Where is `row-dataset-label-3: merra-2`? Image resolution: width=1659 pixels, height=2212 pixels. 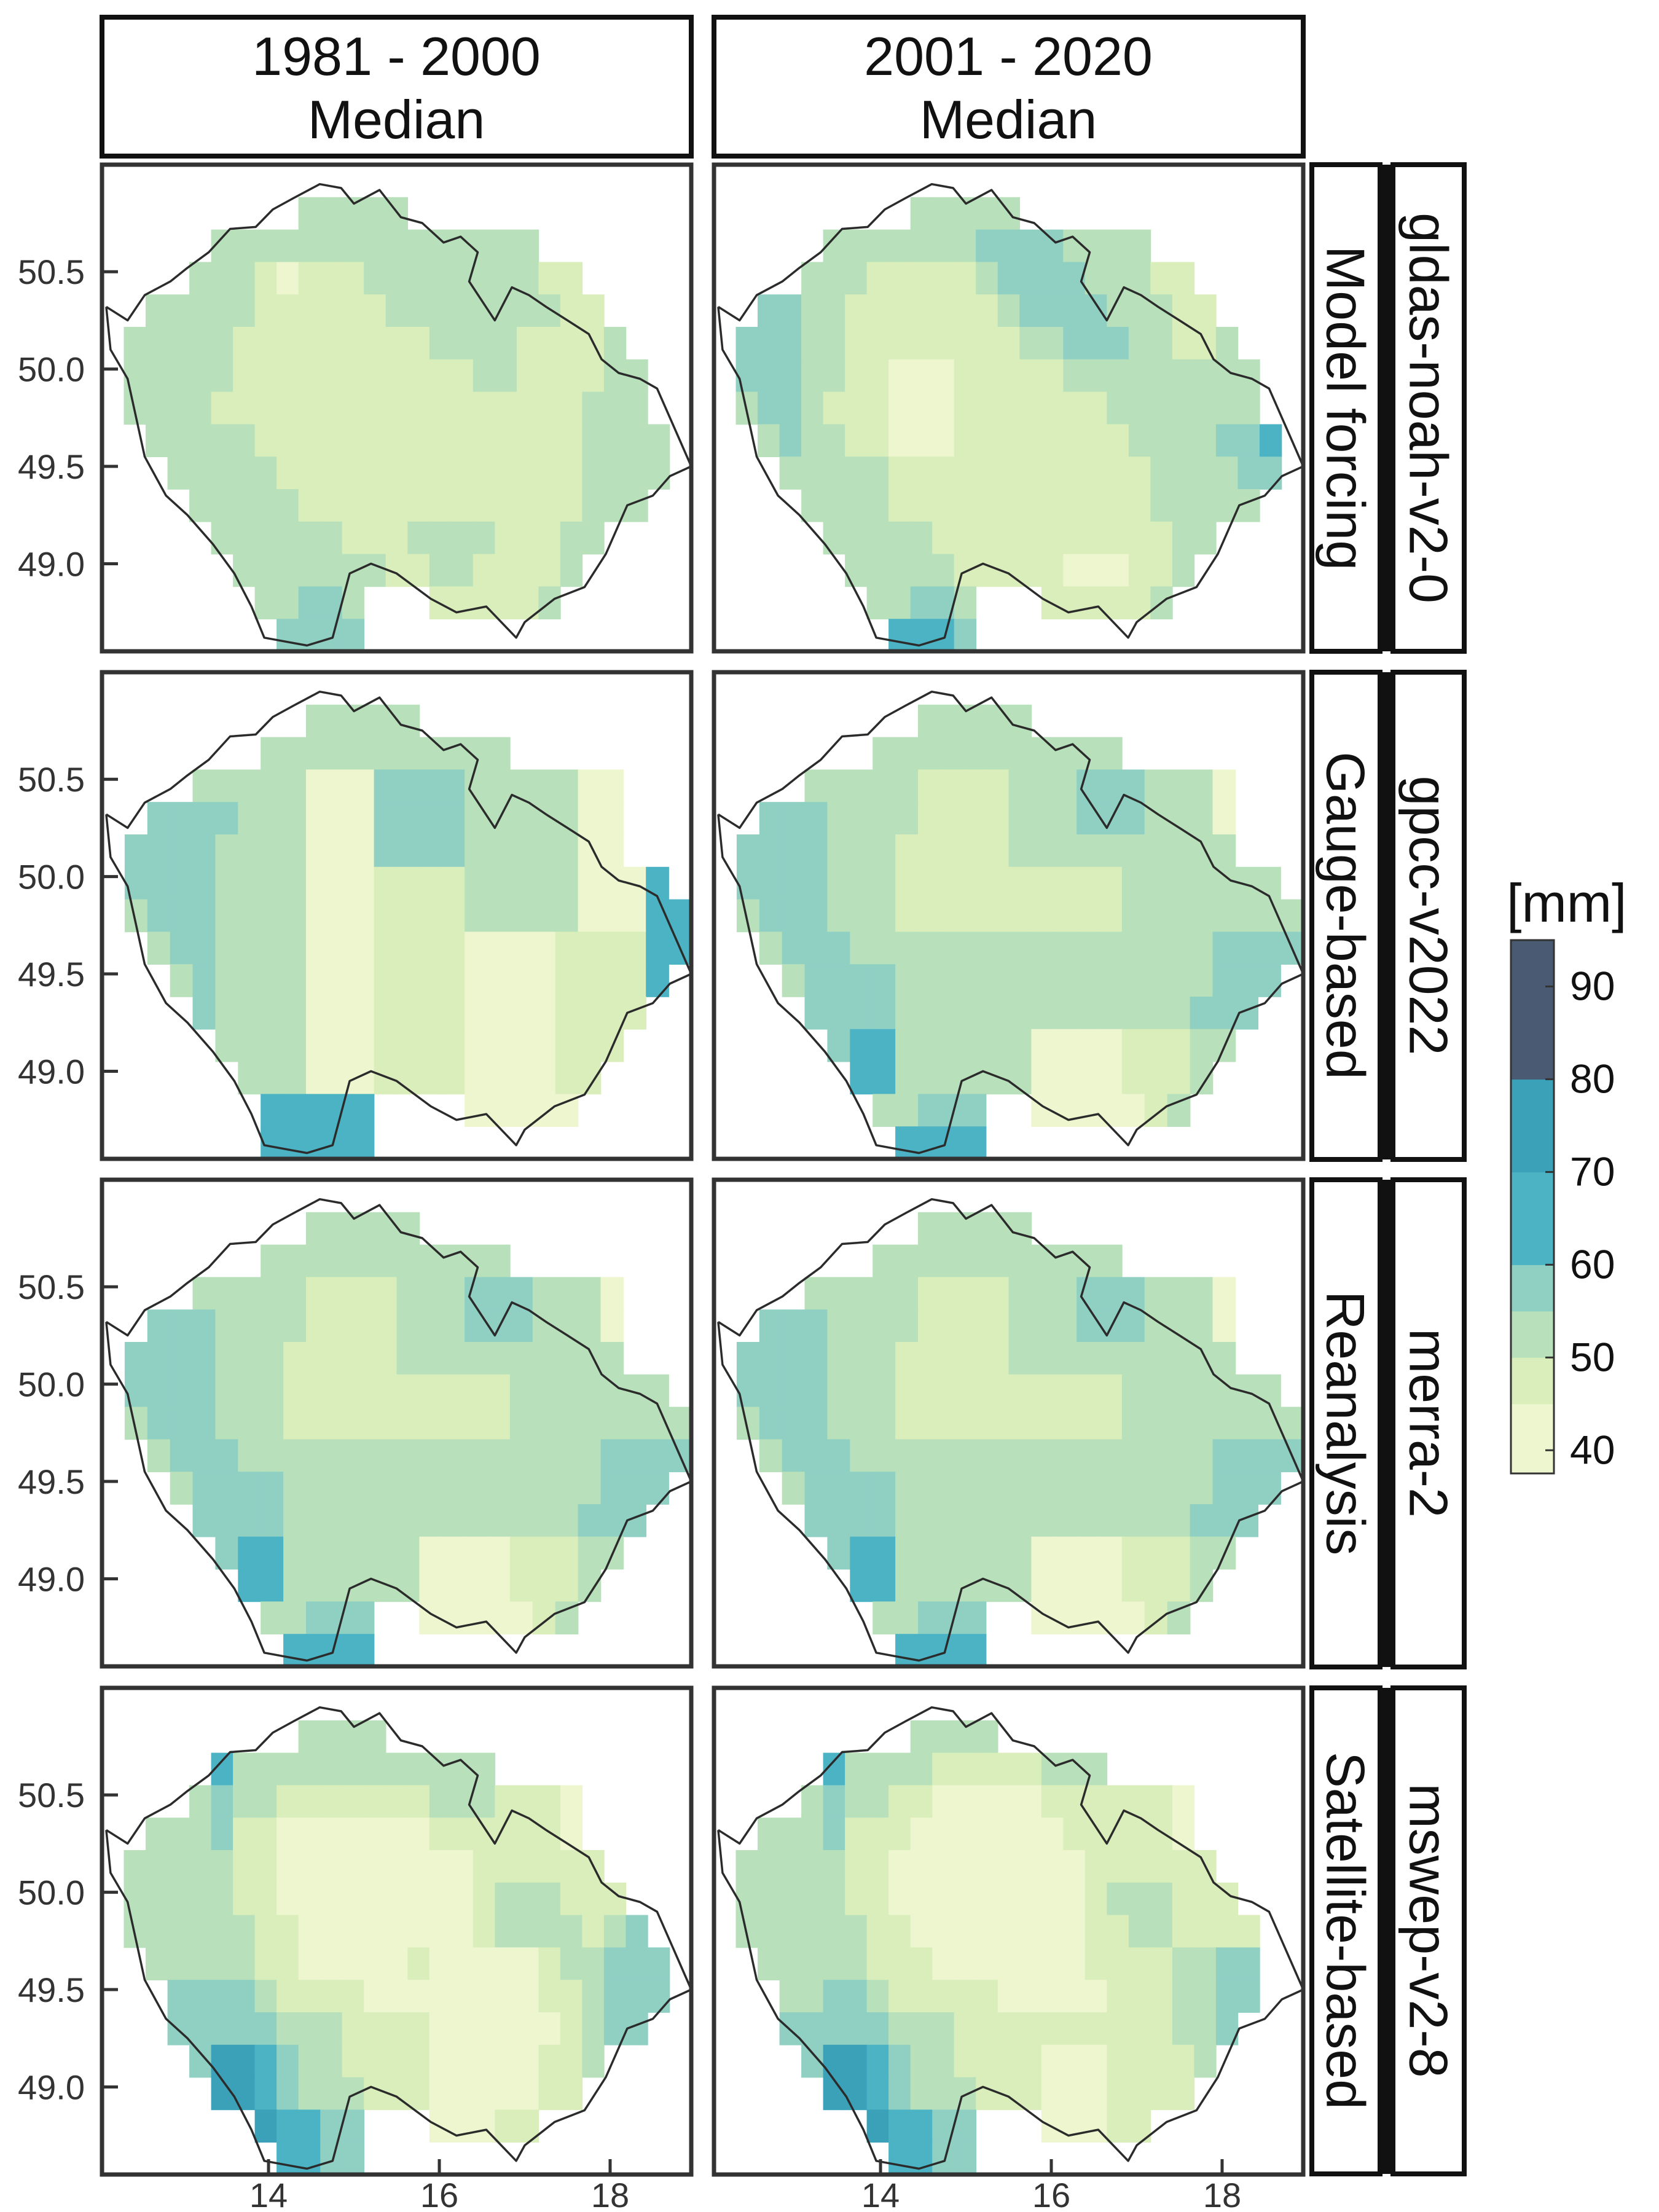
row-dataset-label-3: merra-2 is located at coordinates (1428, 1423).